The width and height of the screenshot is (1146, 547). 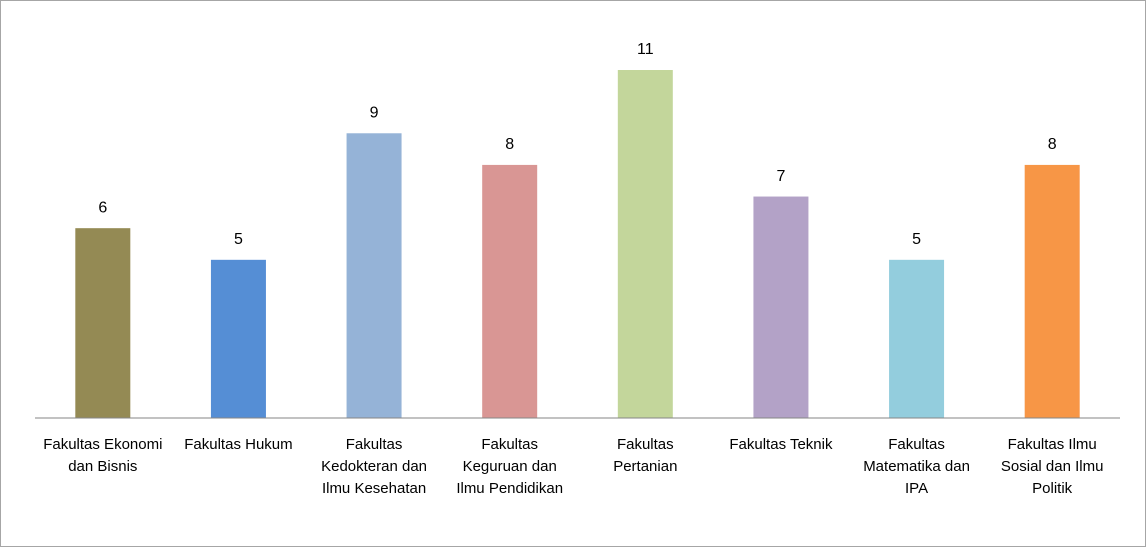 What do you see at coordinates (781, 444) in the screenshot?
I see `x-tick-label: Fakultas Teknik` at bounding box center [781, 444].